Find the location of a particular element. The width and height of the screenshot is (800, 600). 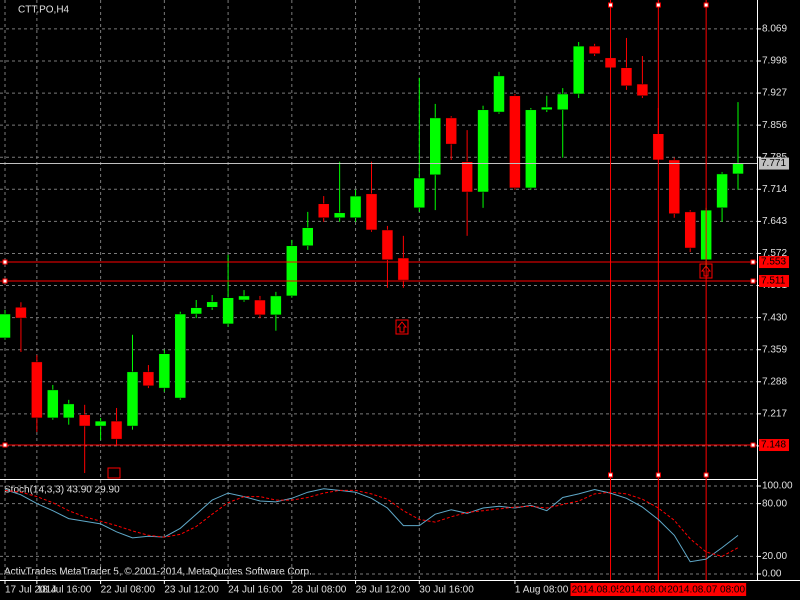

x-tick-label: 23 Jul 12:00 is located at coordinates (191, 590).